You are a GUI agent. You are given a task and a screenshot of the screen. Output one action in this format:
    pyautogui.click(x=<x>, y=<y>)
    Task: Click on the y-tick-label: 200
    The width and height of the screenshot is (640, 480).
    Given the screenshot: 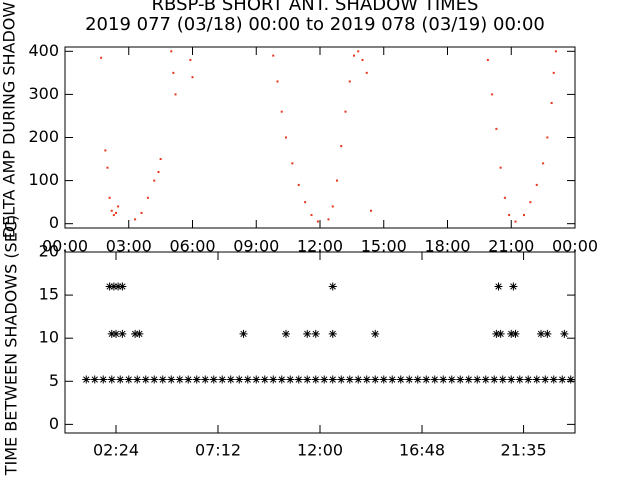 What is the action you would take?
    pyautogui.click(x=43, y=136)
    